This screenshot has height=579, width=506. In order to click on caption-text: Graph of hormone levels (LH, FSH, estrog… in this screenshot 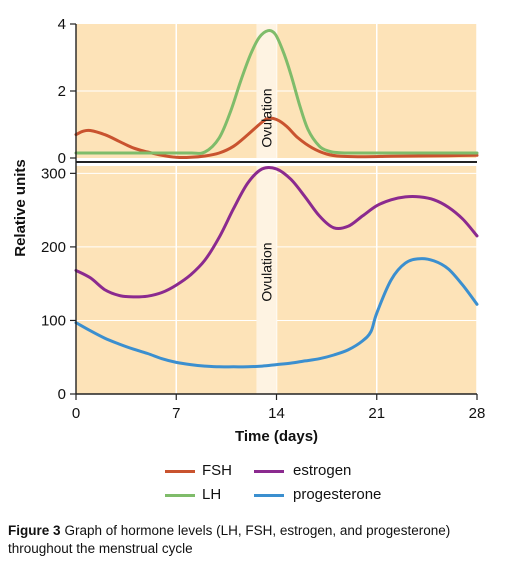, I will do `click(229, 539)`.